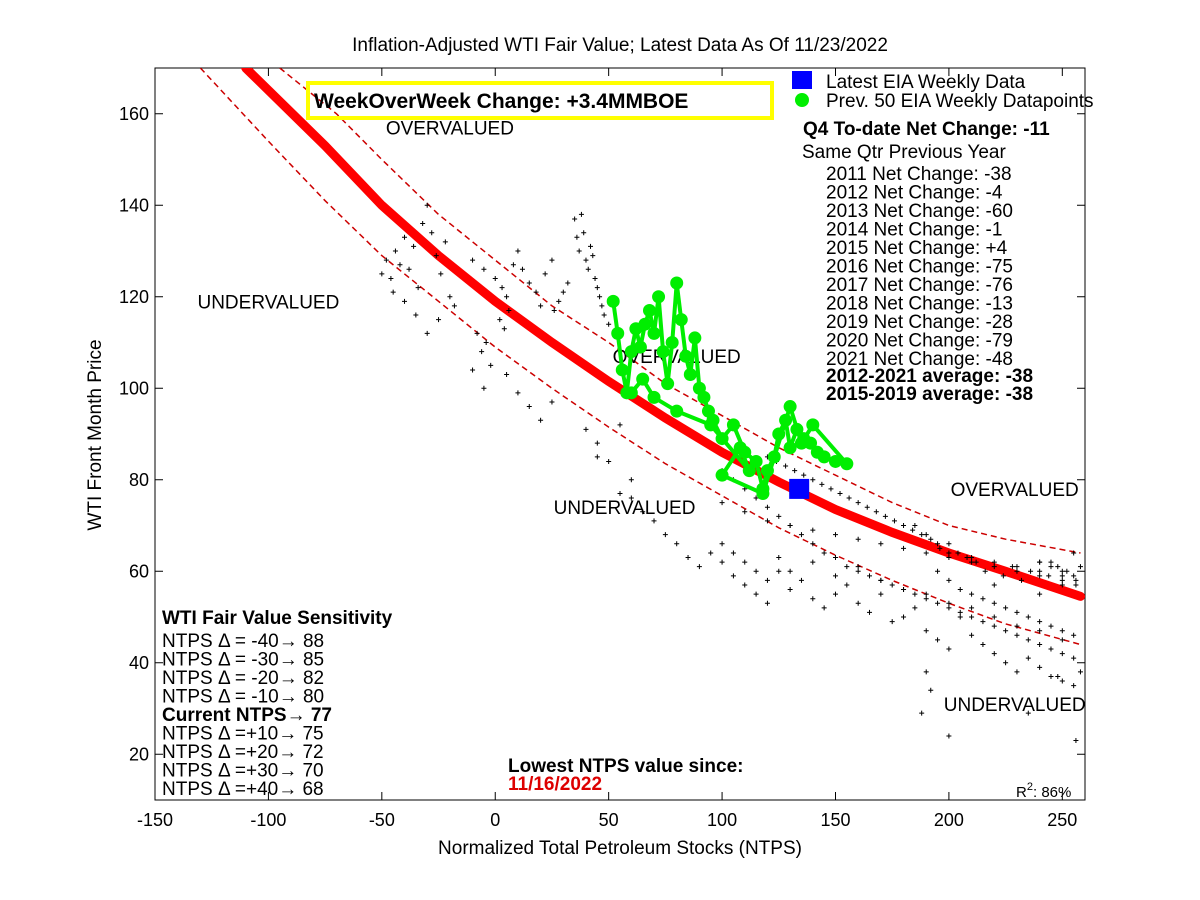  Describe the element at coordinates (243, 697) in the screenshot. I see `sensitivity-row: NTPS Δ = -10→ 80` at that location.